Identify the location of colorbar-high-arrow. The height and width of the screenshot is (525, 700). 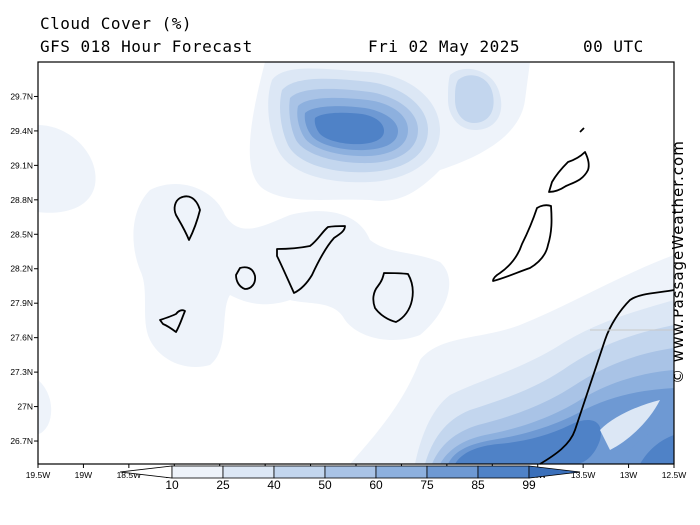
(554, 472).